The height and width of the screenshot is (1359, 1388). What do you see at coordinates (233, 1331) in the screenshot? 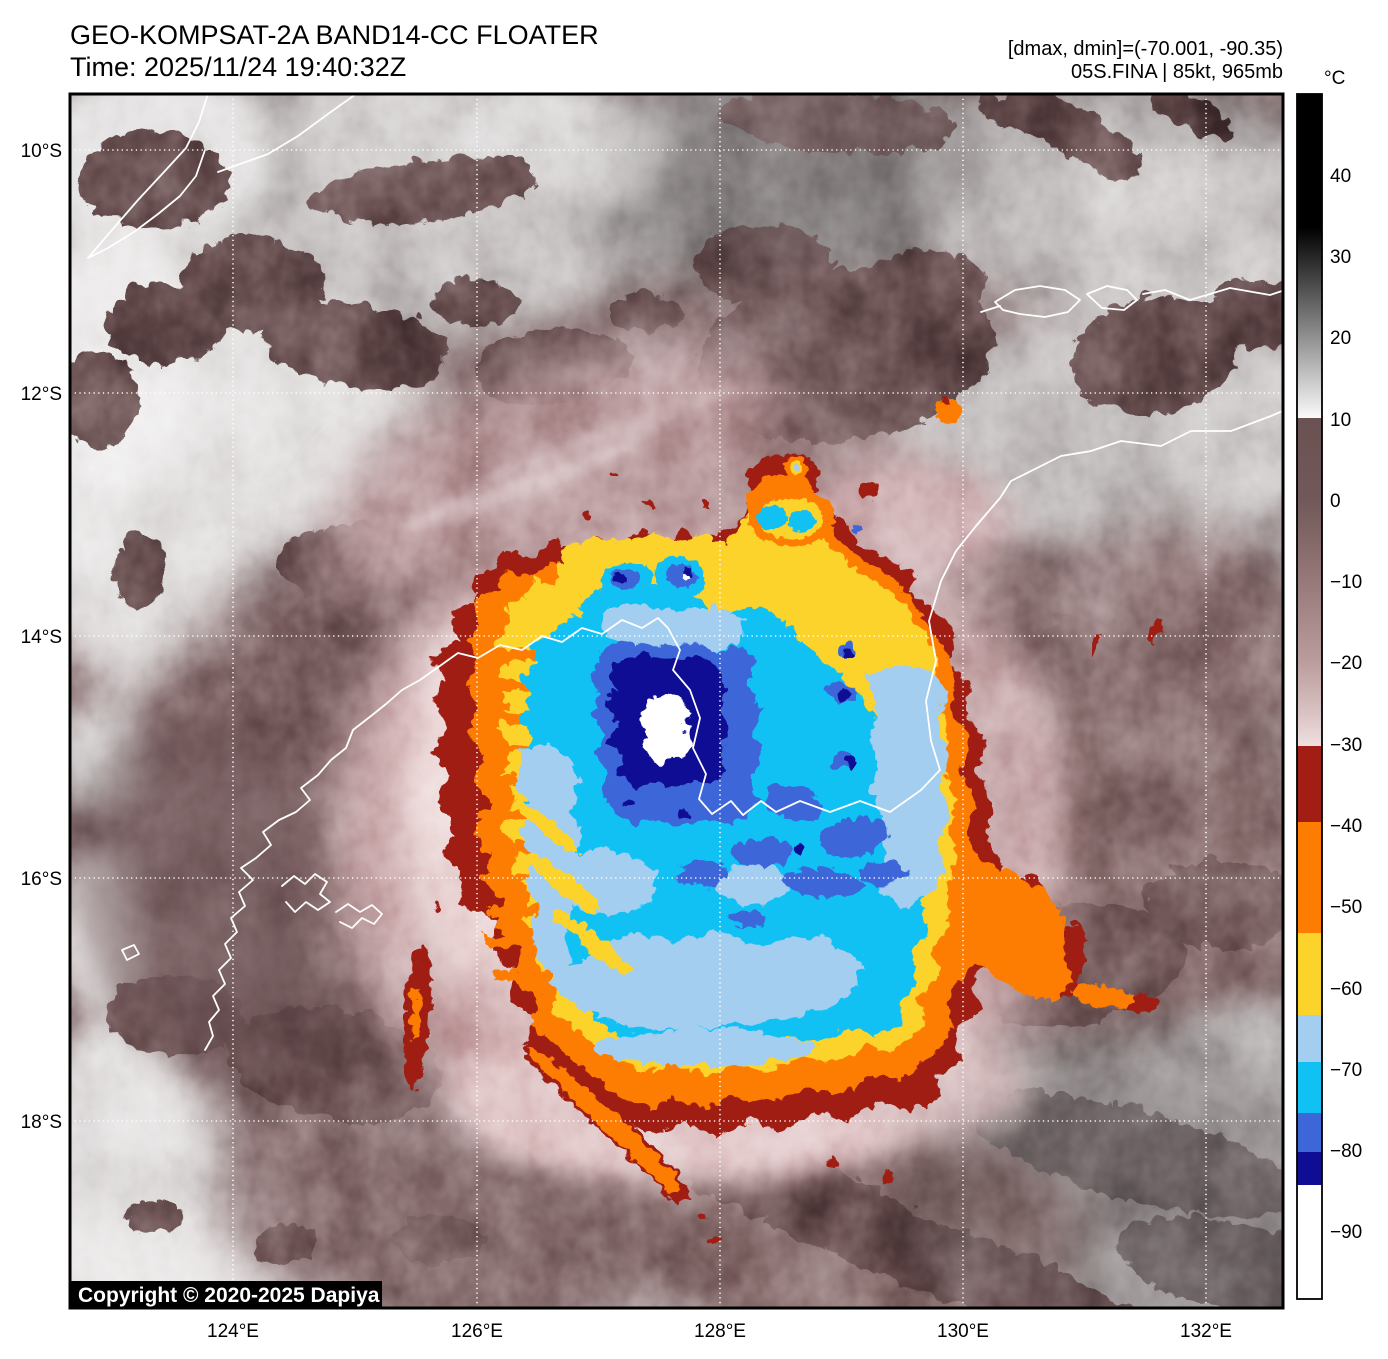
I see `svg-text: 124°E` at bounding box center [233, 1331].